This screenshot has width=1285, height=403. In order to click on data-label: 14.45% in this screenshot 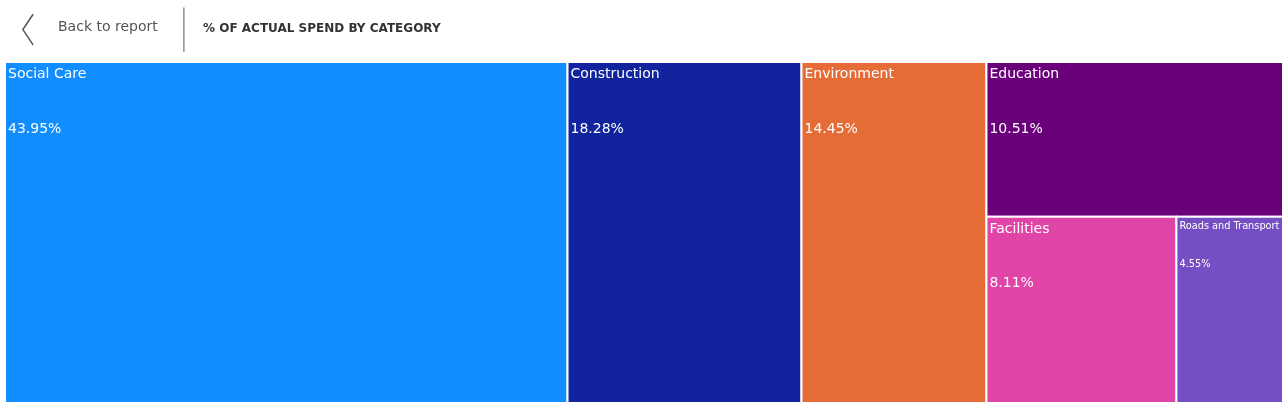, I will do `click(831, 127)`.